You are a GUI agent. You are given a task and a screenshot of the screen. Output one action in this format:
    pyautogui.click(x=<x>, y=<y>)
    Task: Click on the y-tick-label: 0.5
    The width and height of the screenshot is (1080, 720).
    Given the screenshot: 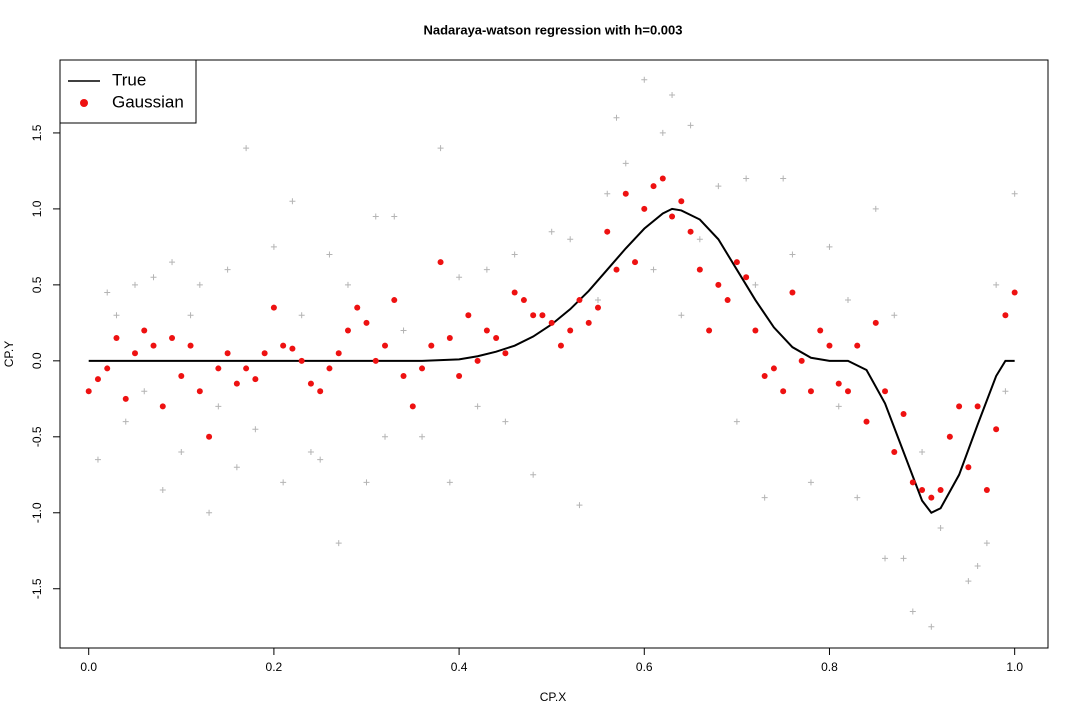 What is the action you would take?
    pyautogui.click(x=37, y=284)
    